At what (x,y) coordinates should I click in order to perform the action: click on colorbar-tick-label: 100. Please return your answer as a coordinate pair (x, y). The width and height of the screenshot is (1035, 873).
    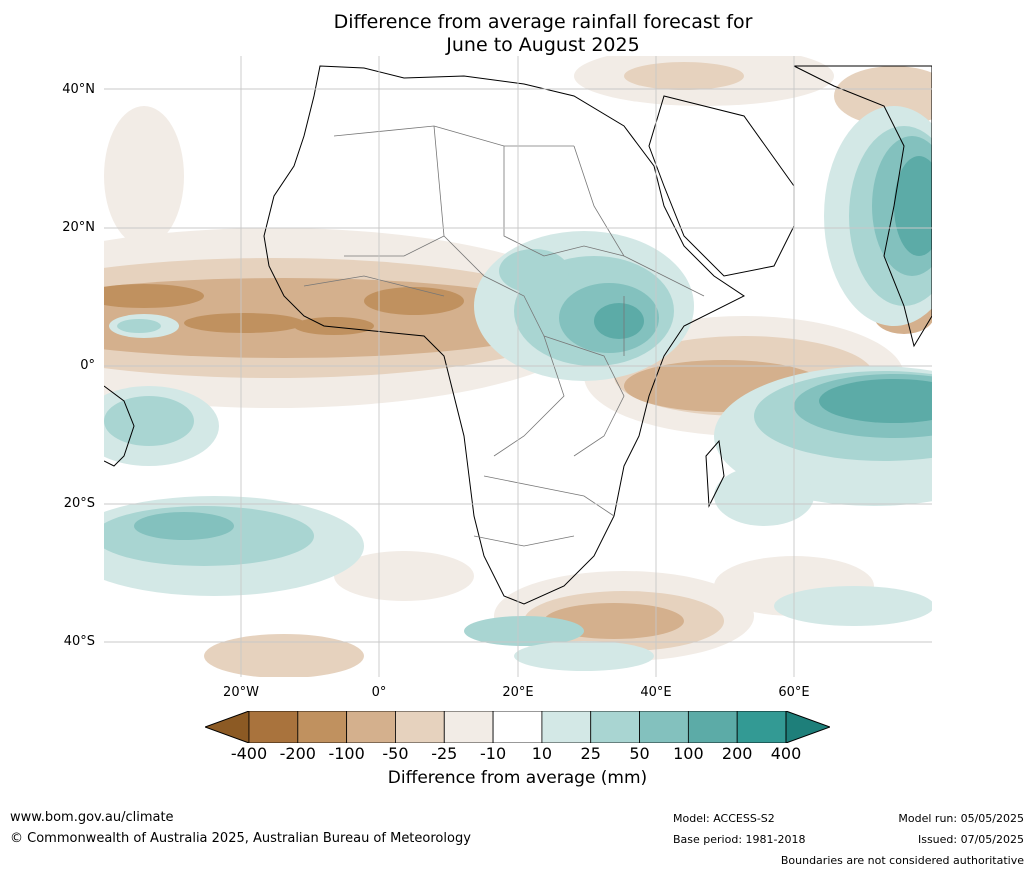
    Looking at the image, I should click on (688, 753).